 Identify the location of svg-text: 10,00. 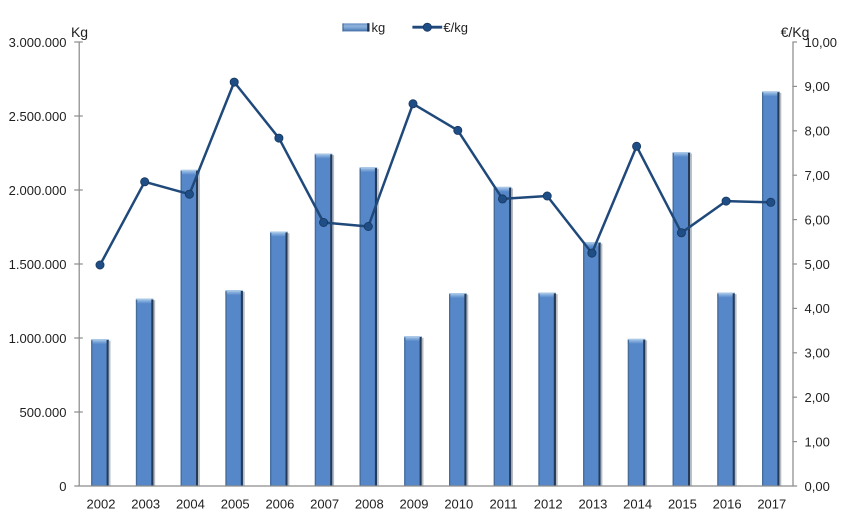
(821, 42).